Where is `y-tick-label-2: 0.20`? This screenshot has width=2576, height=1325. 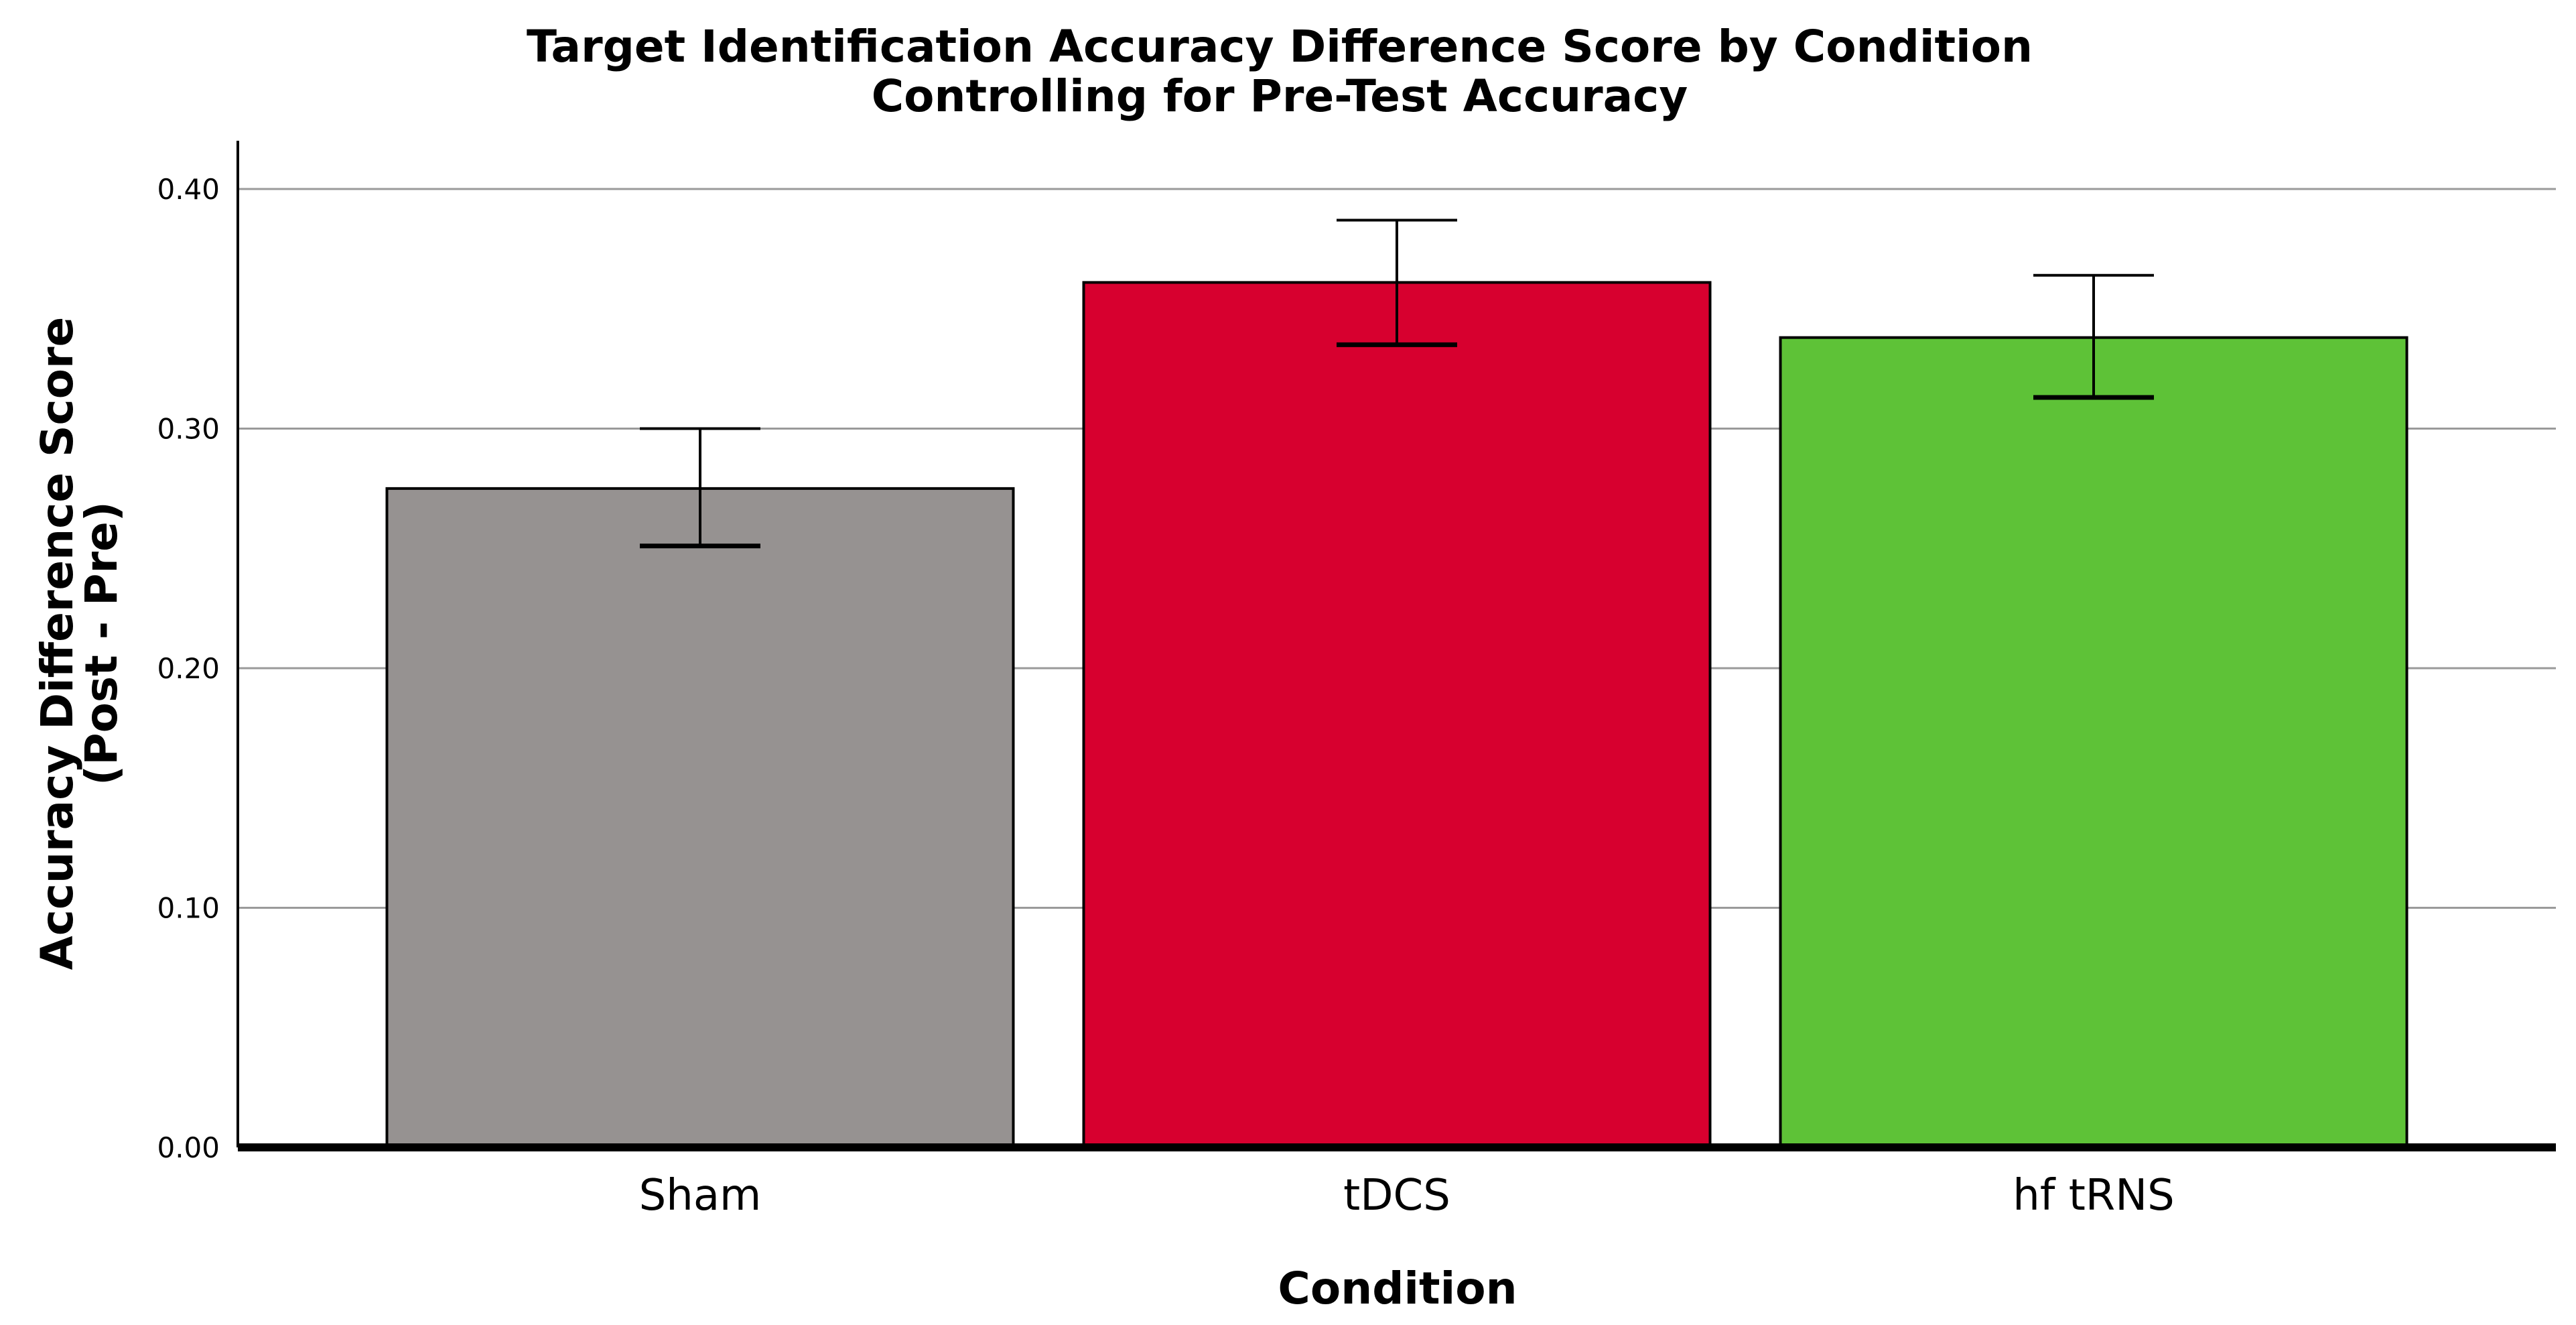
y-tick-label-2: 0.20 is located at coordinates (189, 668).